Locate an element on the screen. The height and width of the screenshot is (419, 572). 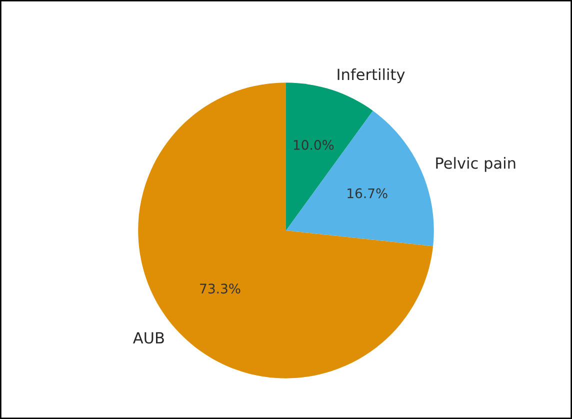
pie-slice is located at coordinates (360, 178).